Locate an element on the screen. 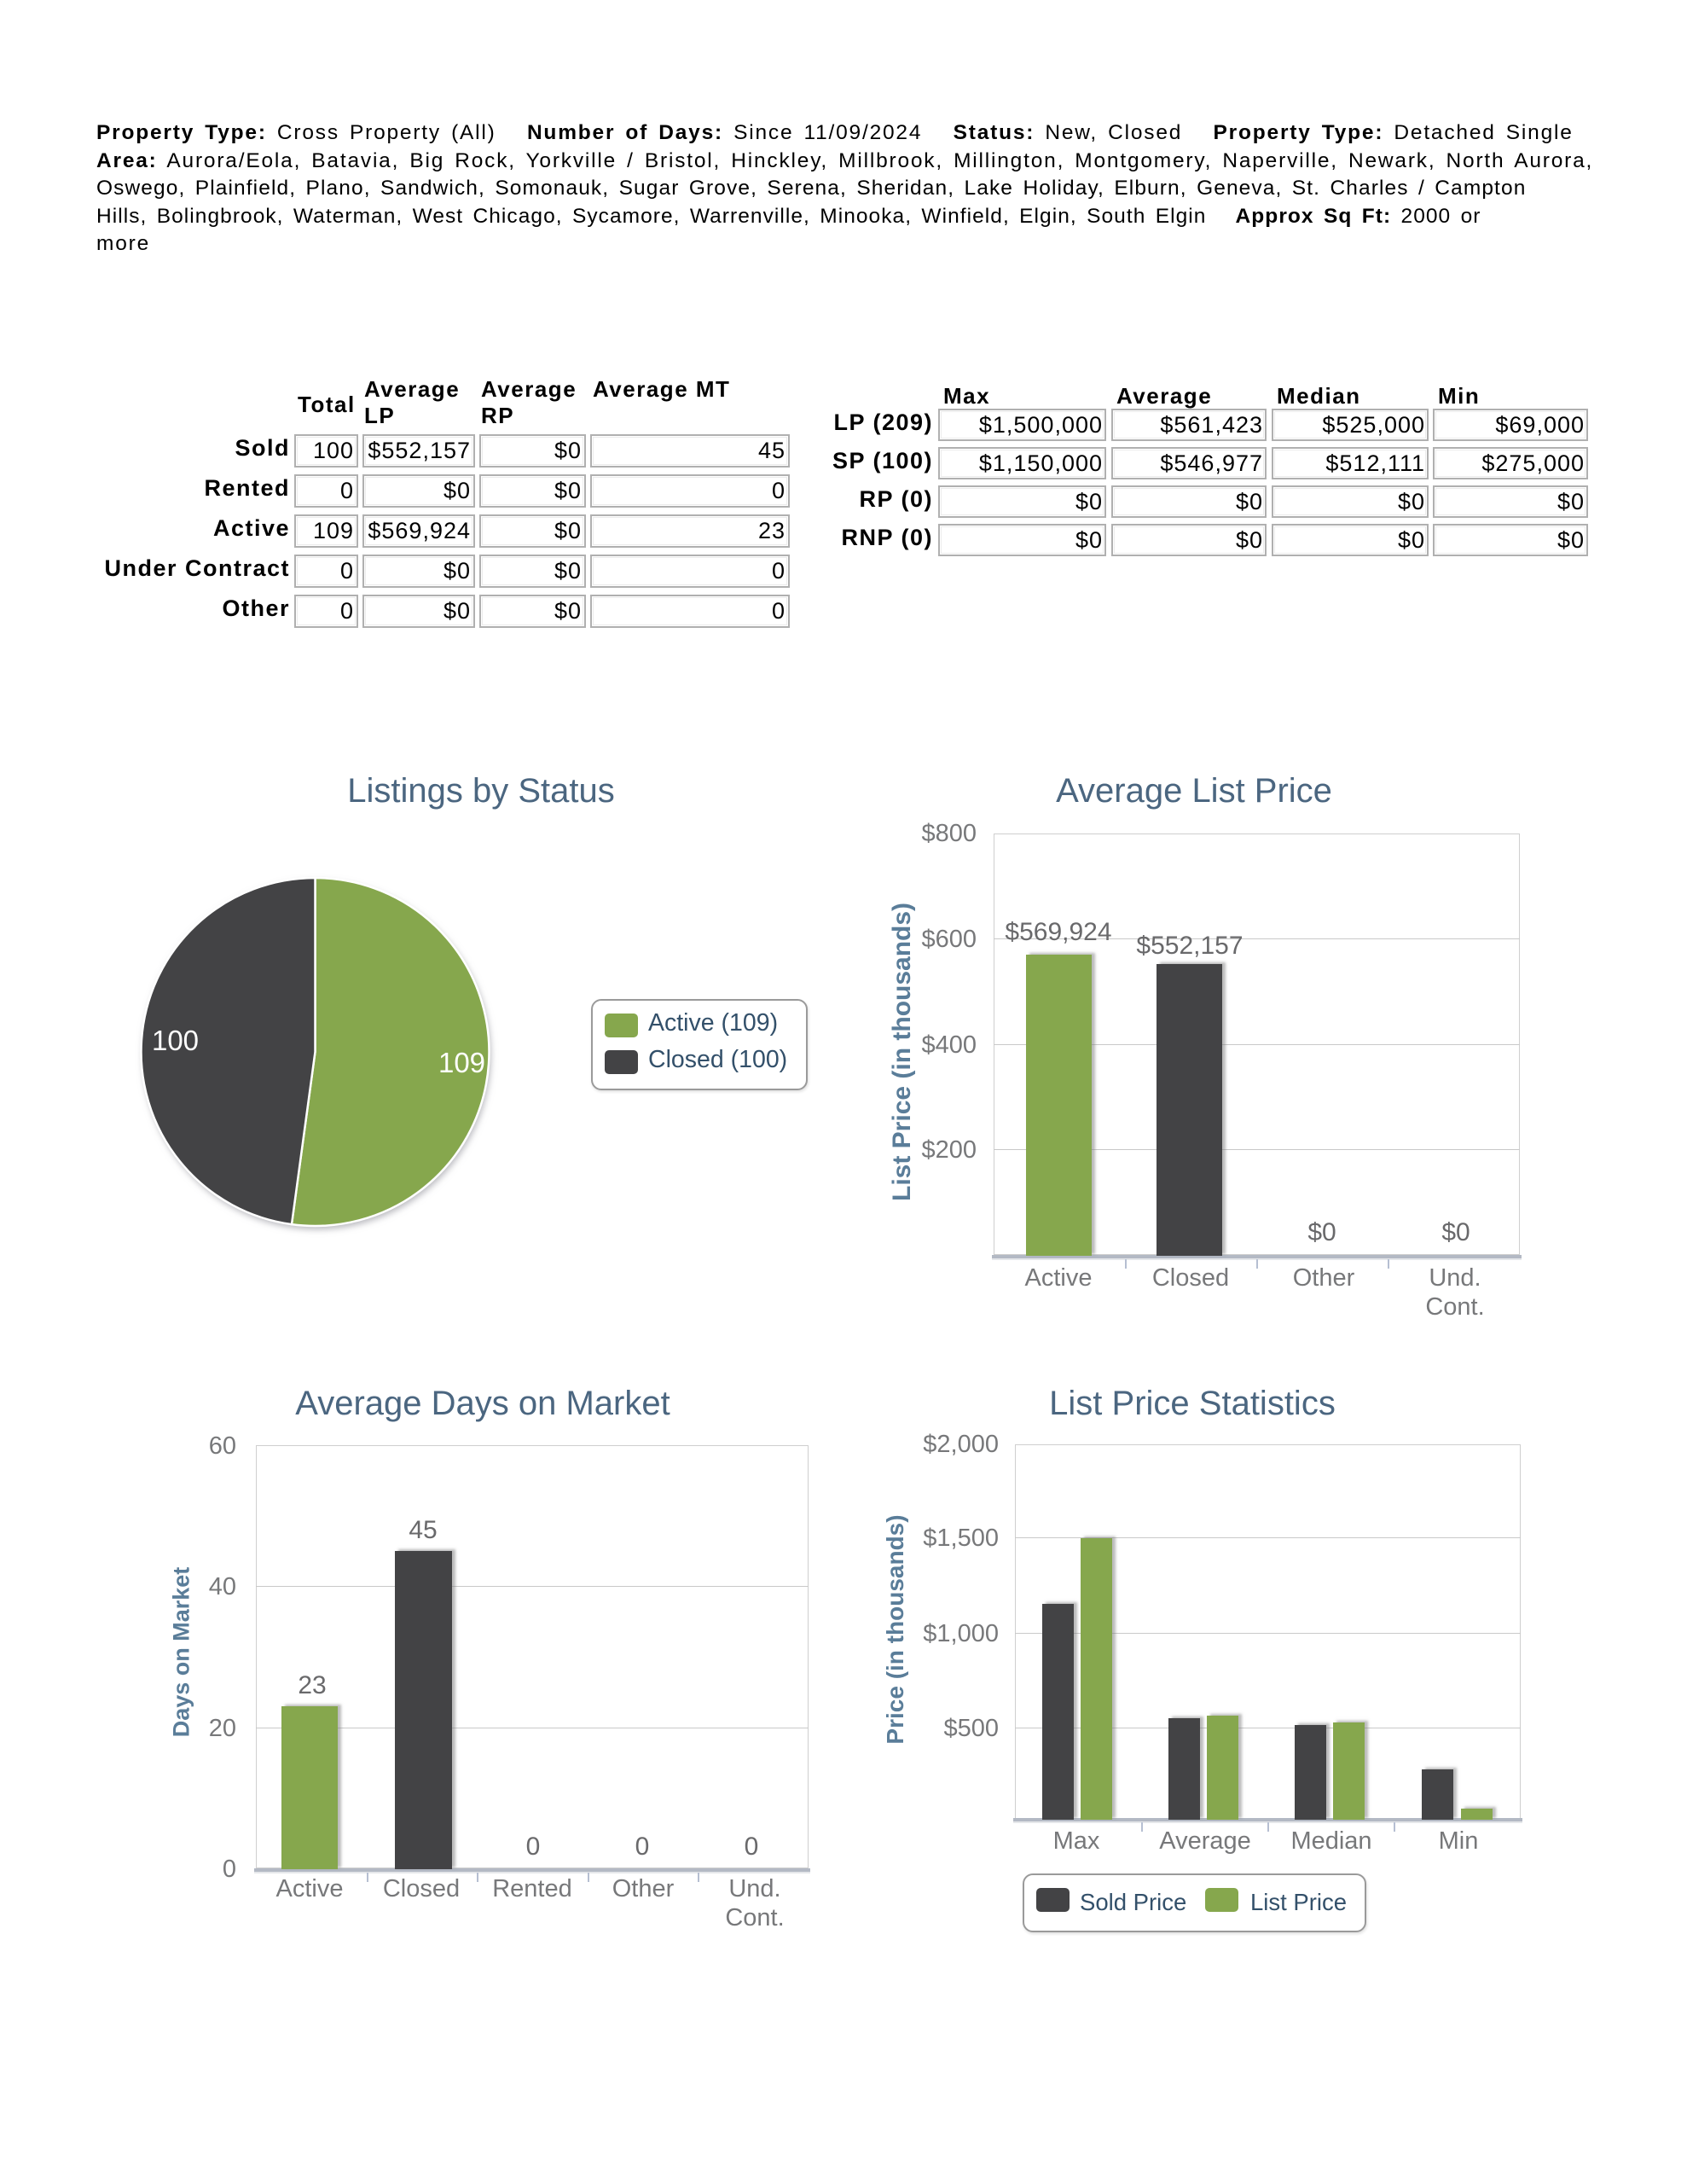 The image size is (1687, 2184). svg-text: 109 is located at coordinates (462, 1062).